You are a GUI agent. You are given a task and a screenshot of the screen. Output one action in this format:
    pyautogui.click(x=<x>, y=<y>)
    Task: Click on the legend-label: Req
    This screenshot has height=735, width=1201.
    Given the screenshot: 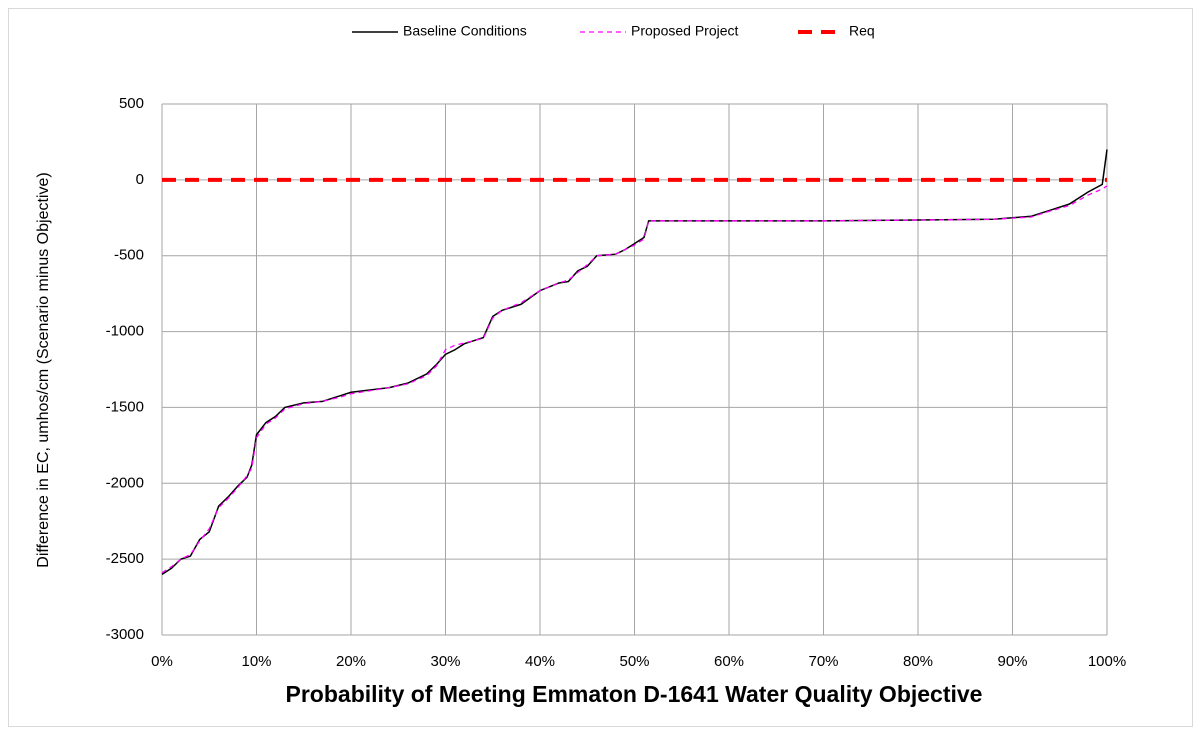 What is the action you would take?
    pyautogui.click(x=862, y=31)
    